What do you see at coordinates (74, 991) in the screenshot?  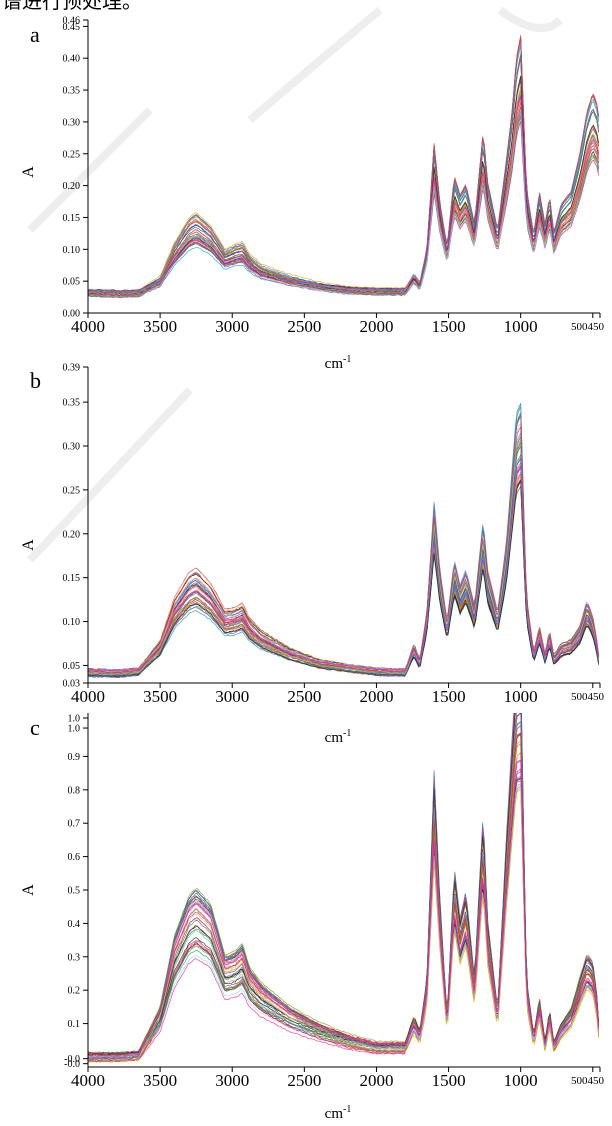 I see `y-tick-label: 0.2` at bounding box center [74, 991].